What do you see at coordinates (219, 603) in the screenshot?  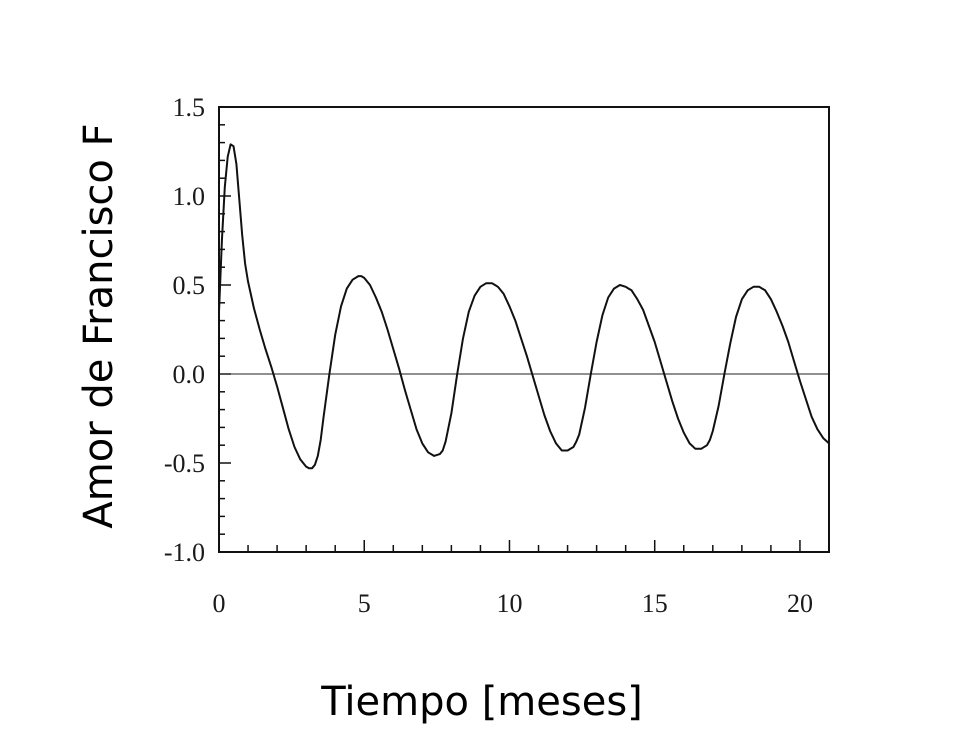 I see `x-tick-label: 0` at bounding box center [219, 603].